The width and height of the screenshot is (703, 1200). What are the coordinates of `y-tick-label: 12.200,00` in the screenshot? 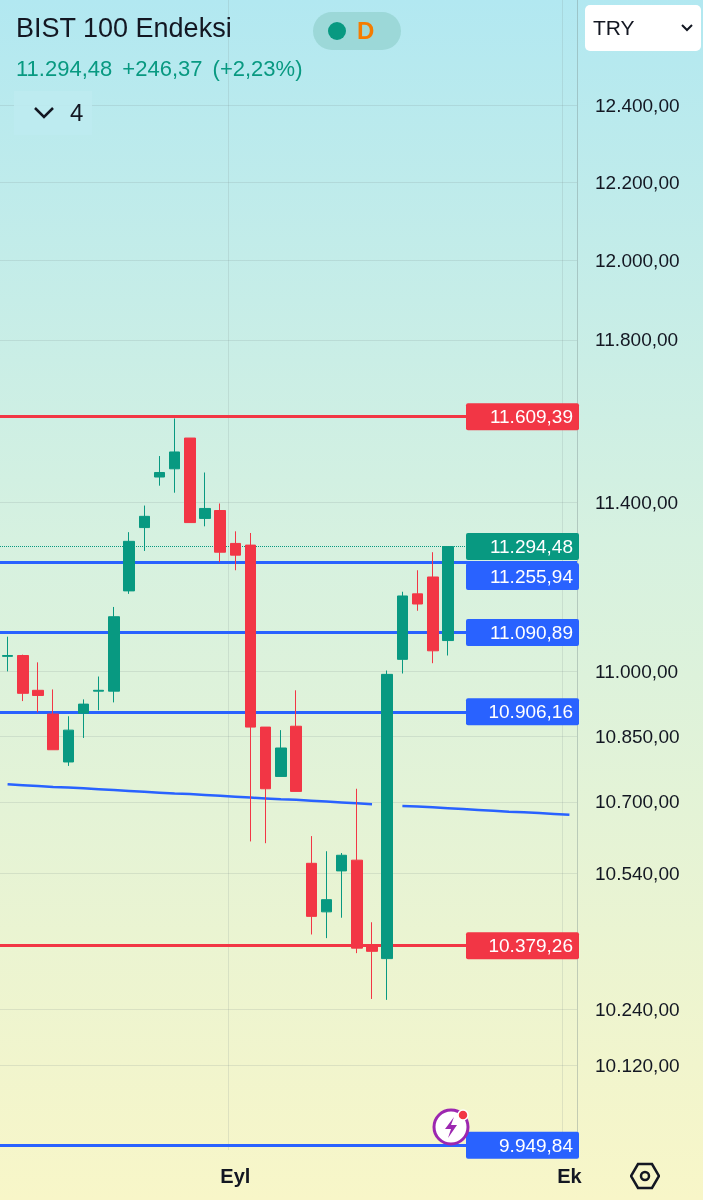 It's located at (637, 182).